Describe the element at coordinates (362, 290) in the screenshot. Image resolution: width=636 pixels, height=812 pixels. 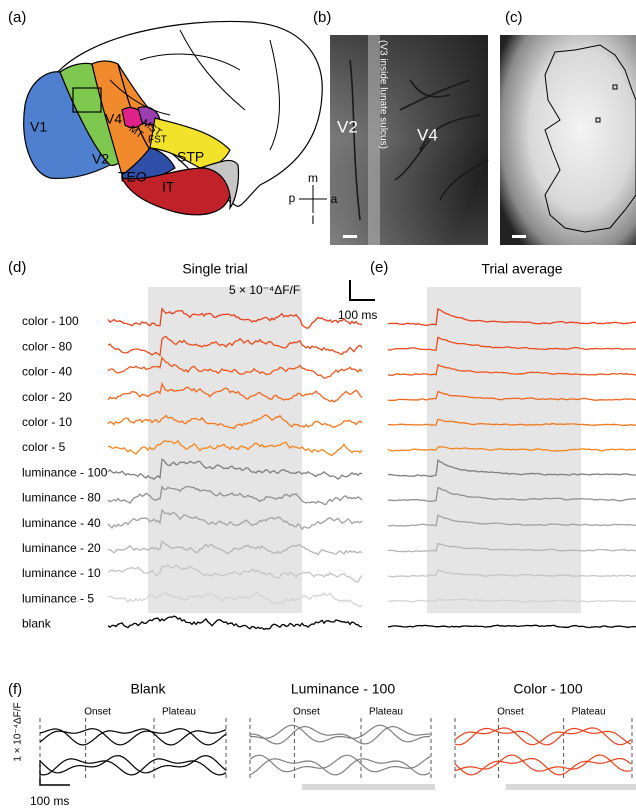
I see `scale-bar` at that location.